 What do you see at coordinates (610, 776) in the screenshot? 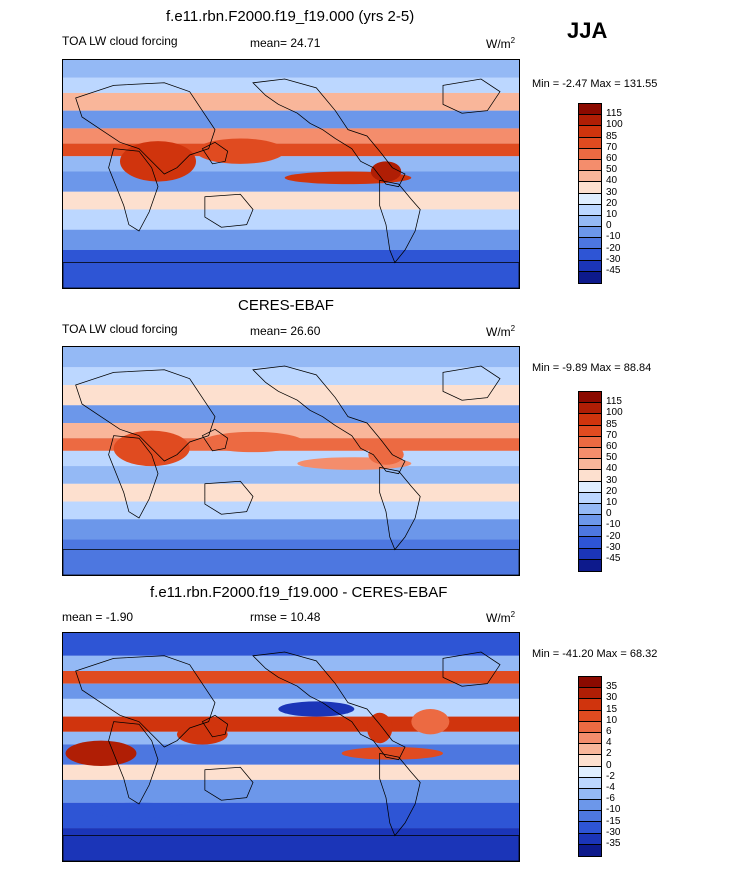
I see `colorbar-tick-label: -2` at bounding box center [610, 776].